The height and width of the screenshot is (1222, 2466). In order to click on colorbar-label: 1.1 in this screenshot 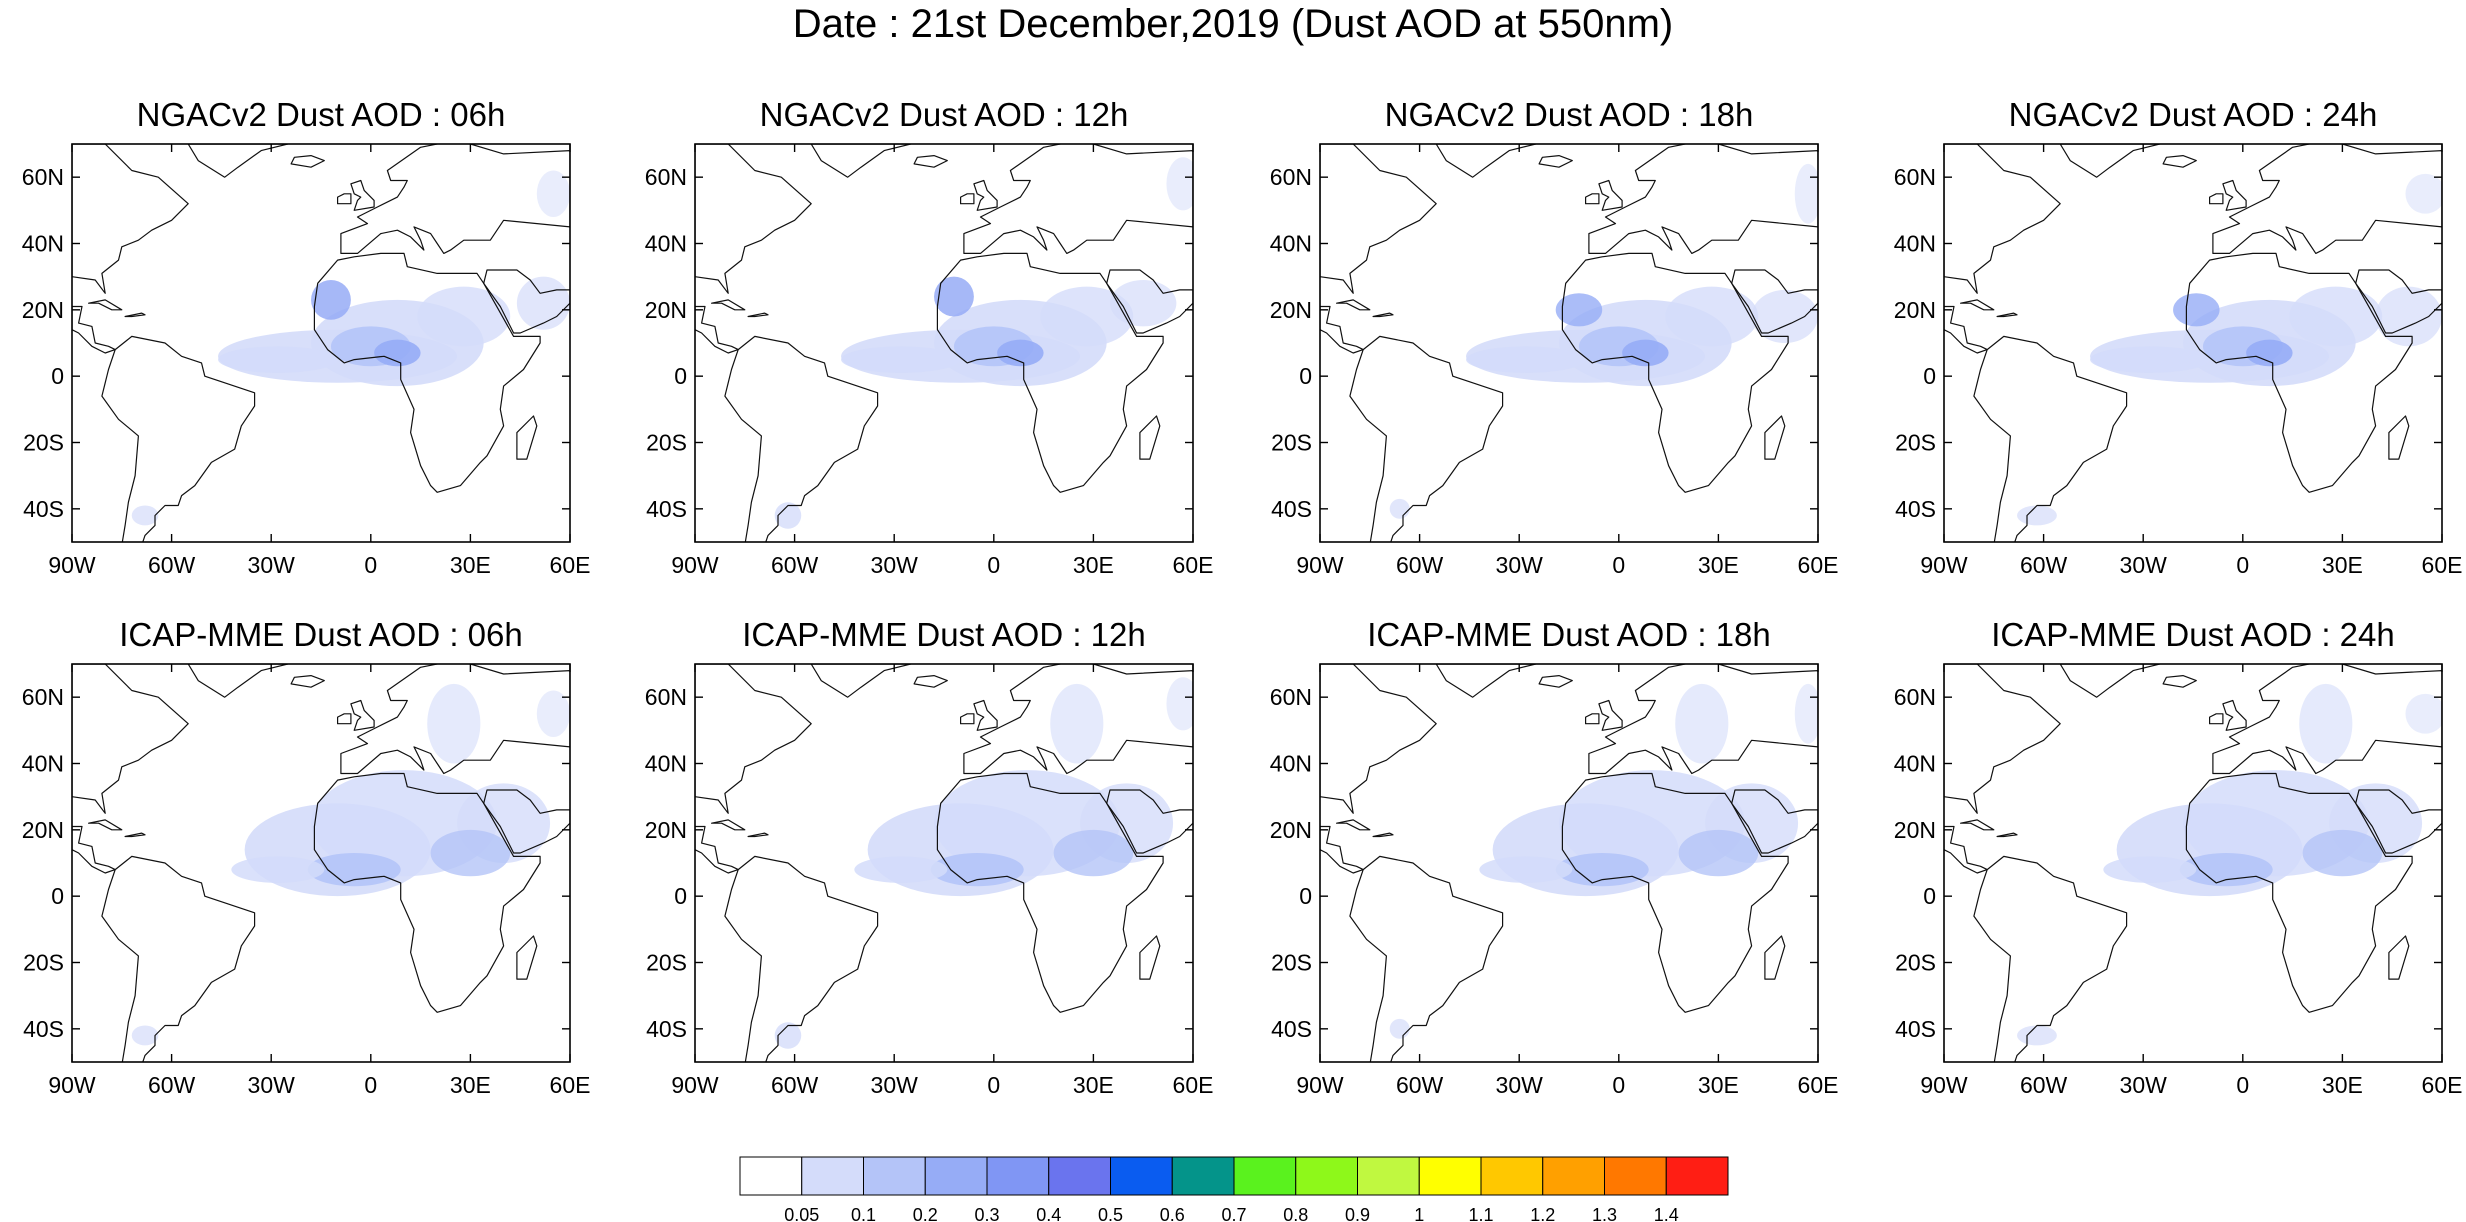, I will do `click(1480, 1213)`.